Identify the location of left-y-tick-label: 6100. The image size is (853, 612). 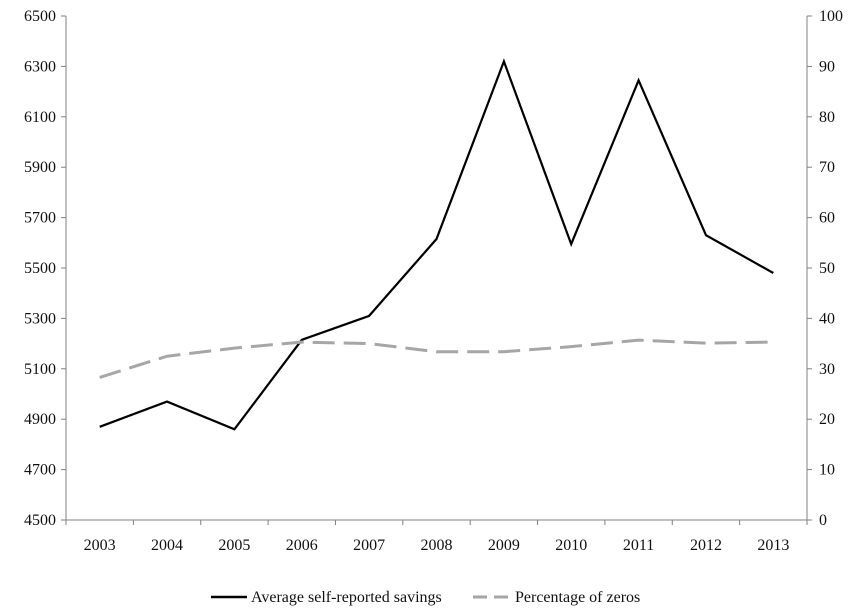
(40, 117).